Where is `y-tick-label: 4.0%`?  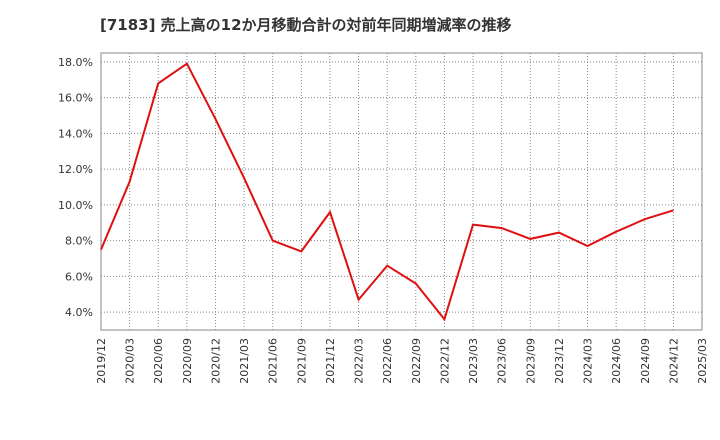 y-tick-label: 4.0% is located at coordinates (79, 312).